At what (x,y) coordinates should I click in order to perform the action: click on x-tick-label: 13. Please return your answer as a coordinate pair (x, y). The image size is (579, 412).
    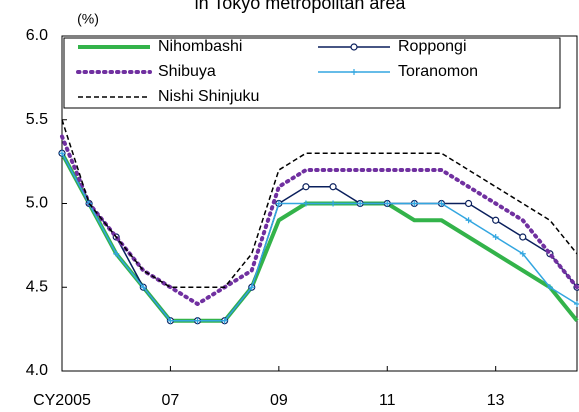
    Looking at the image, I should click on (496, 400).